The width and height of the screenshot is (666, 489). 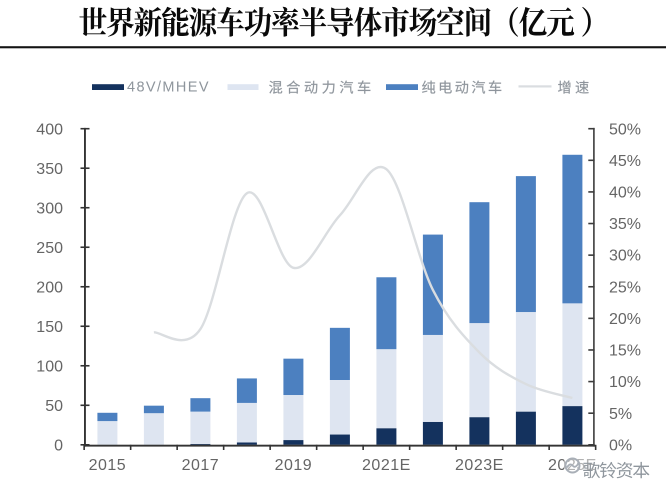 What do you see at coordinates (58, 445) in the screenshot?
I see `svg-text: 0` at bounding box center [58, 445].